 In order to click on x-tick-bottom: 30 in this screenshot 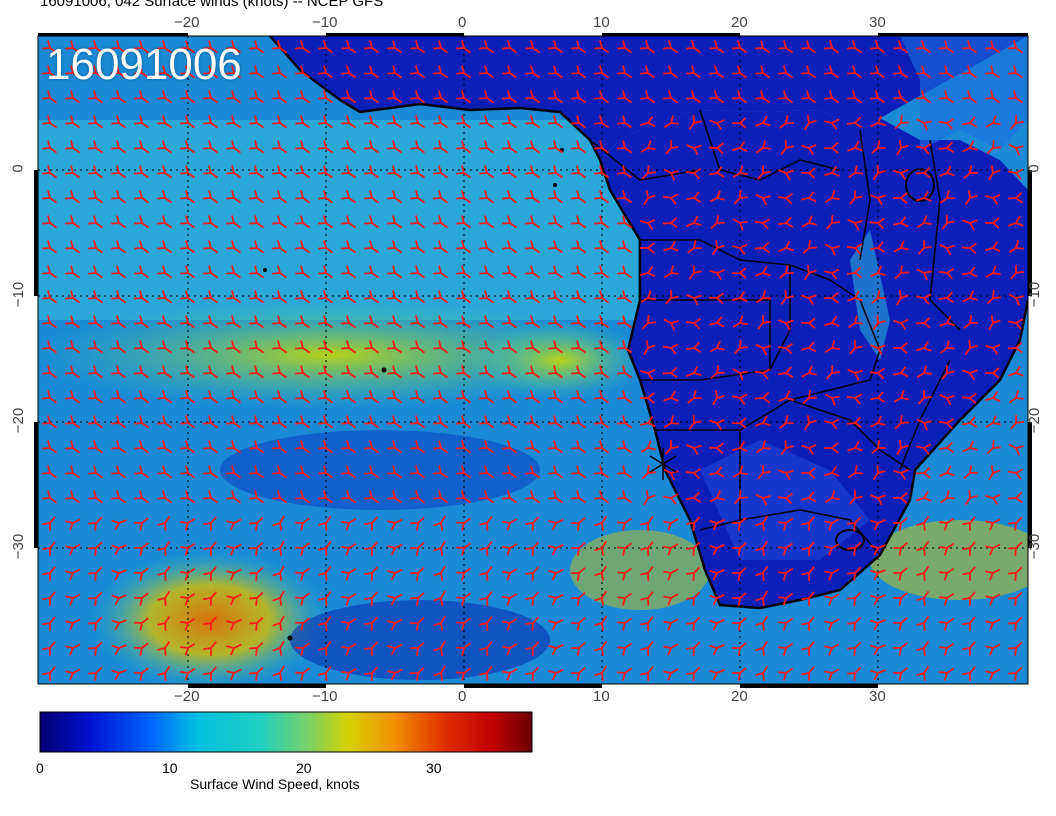, I will do `click(877, 696)`.